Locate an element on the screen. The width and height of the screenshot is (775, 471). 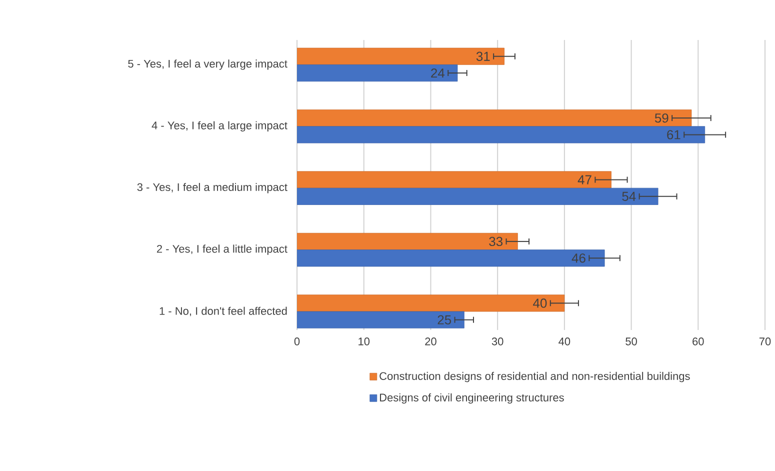
y-tick-label: 3 - Yes, I feel a medium impact is located at coordinates (212, 188).